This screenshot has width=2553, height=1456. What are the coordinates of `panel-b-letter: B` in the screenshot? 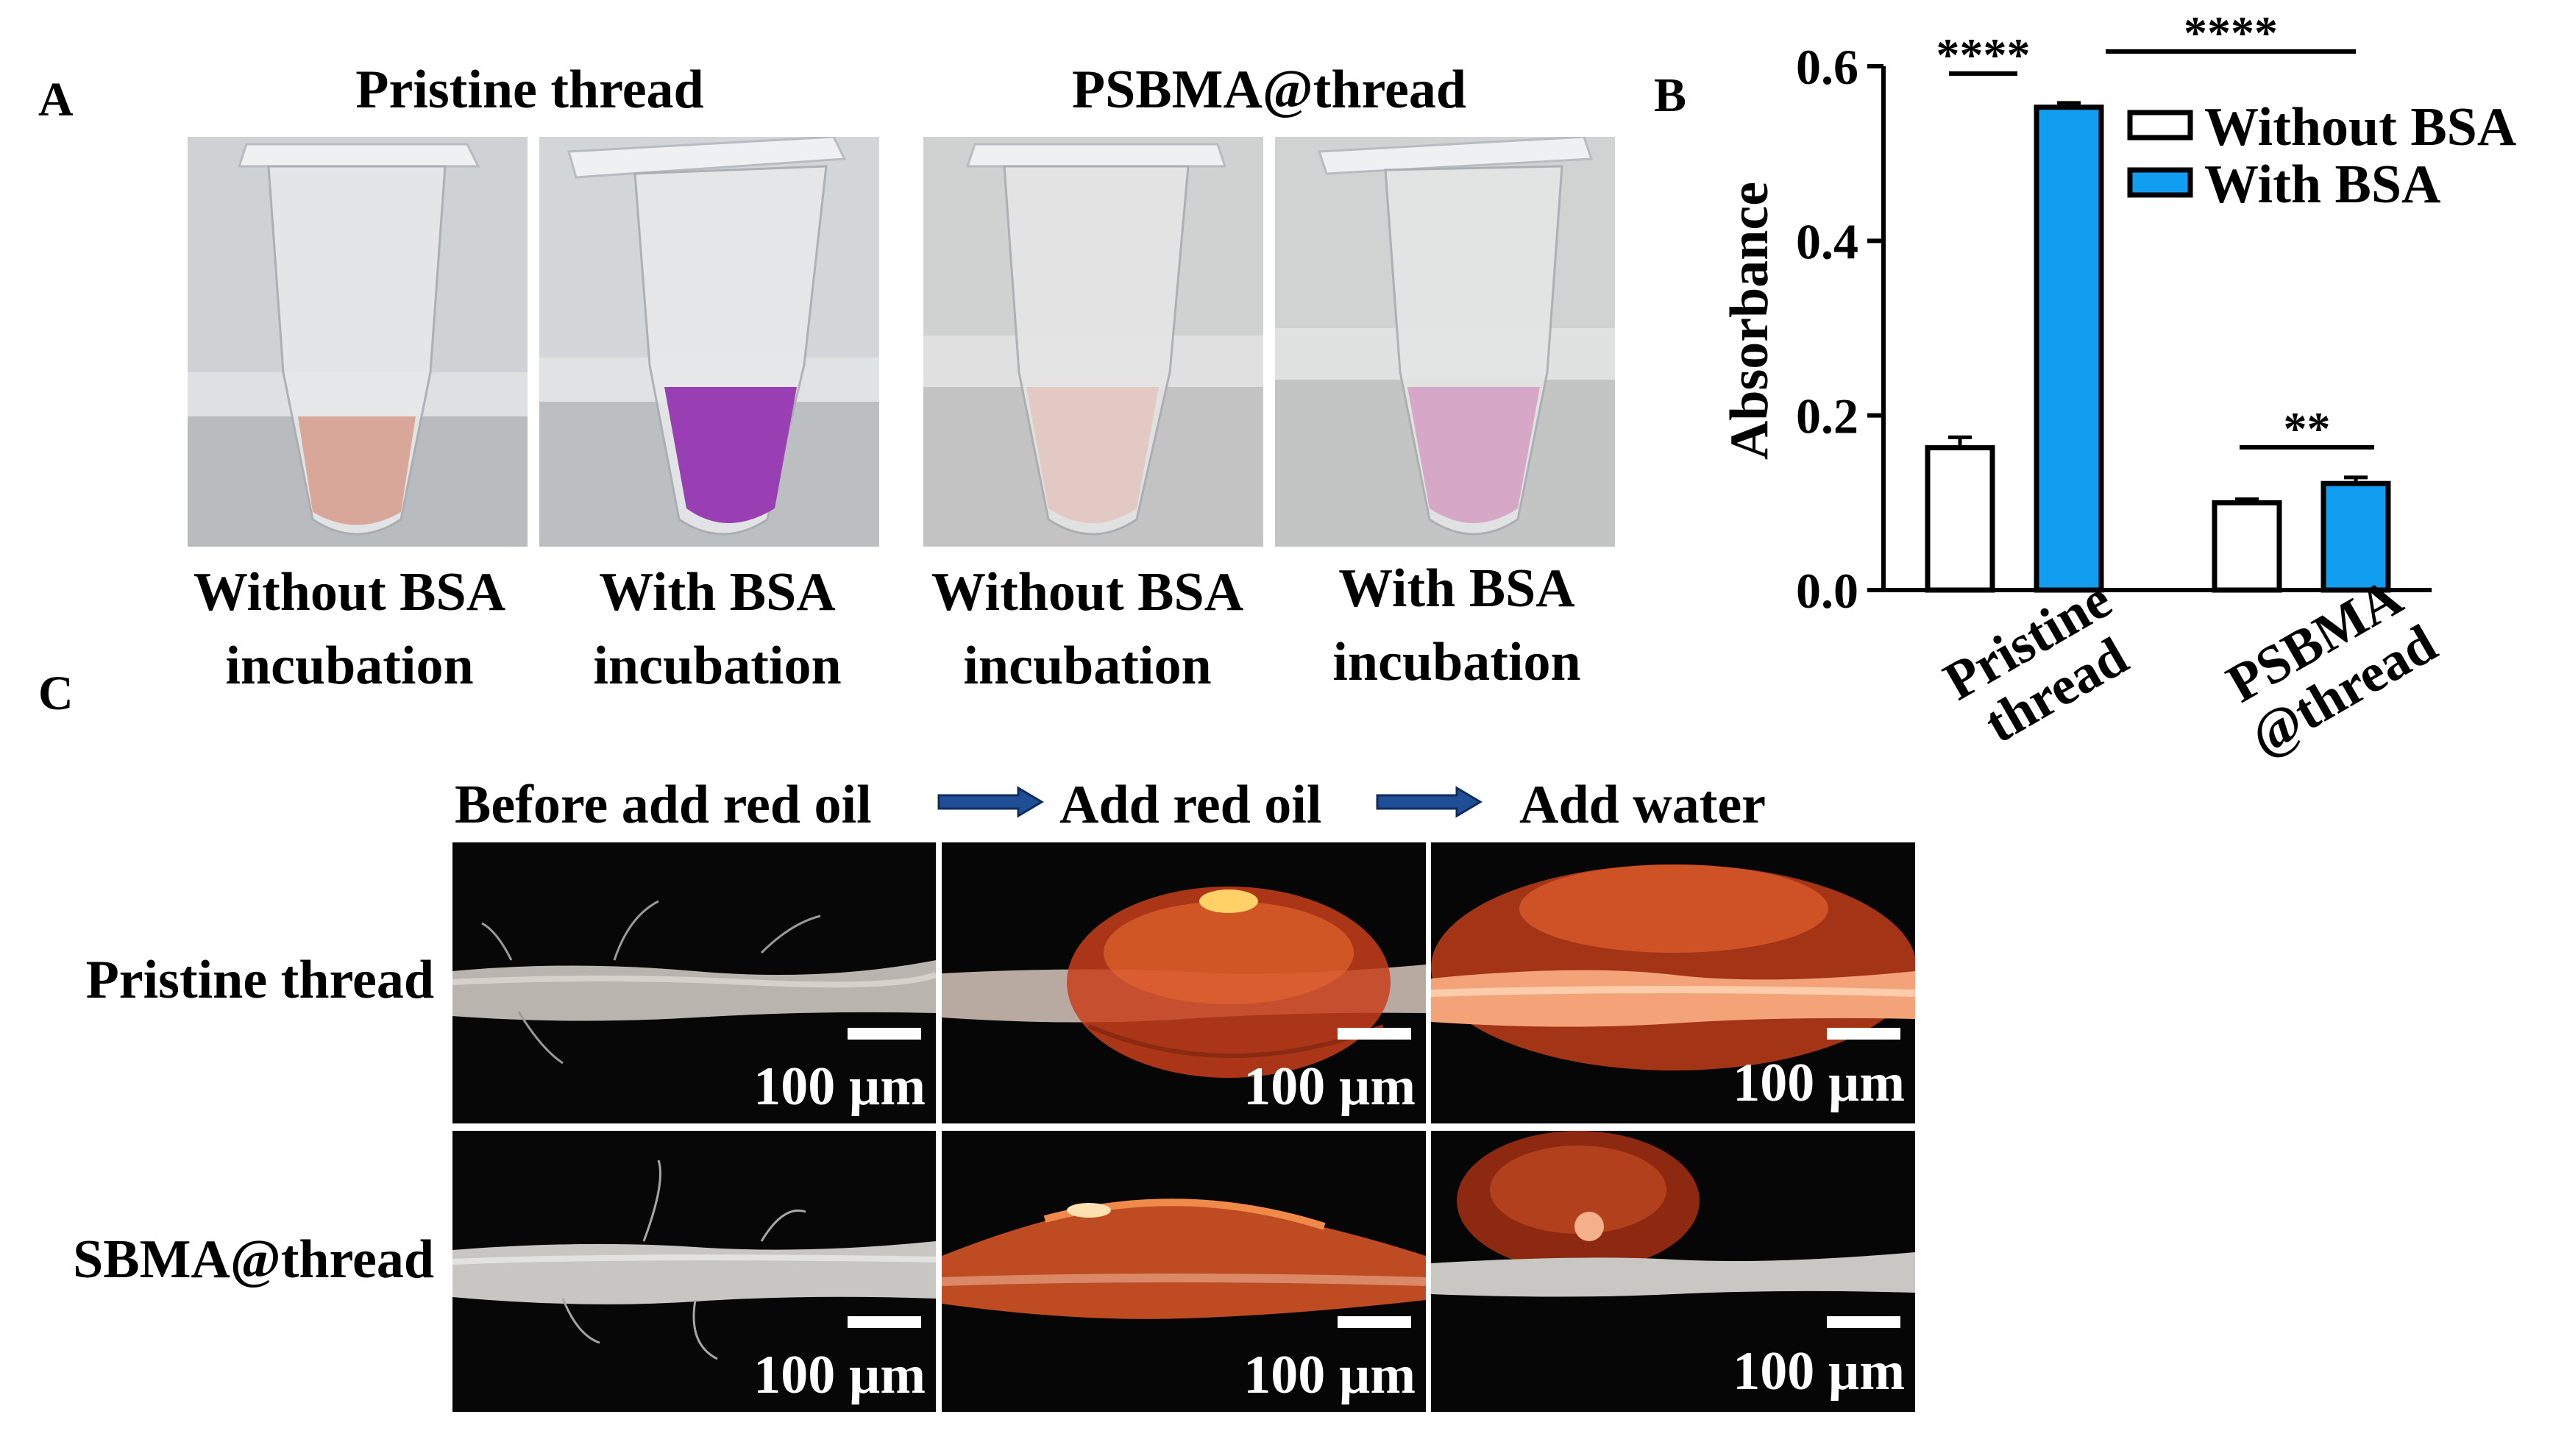 It's located at (1671, 95).